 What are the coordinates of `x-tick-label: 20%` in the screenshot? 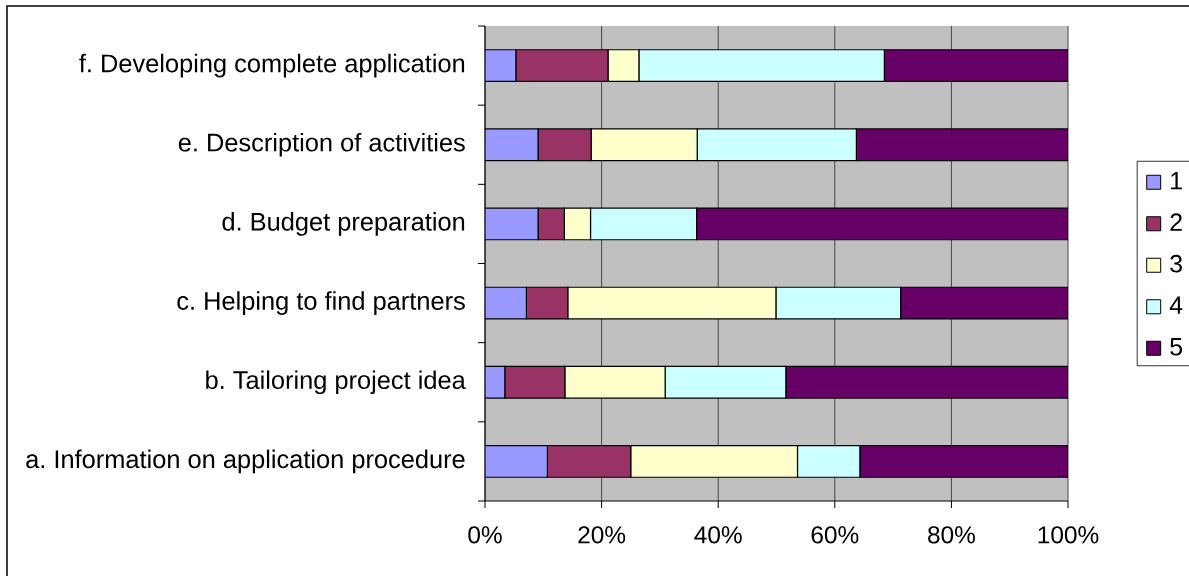 It's located at (602, 535).